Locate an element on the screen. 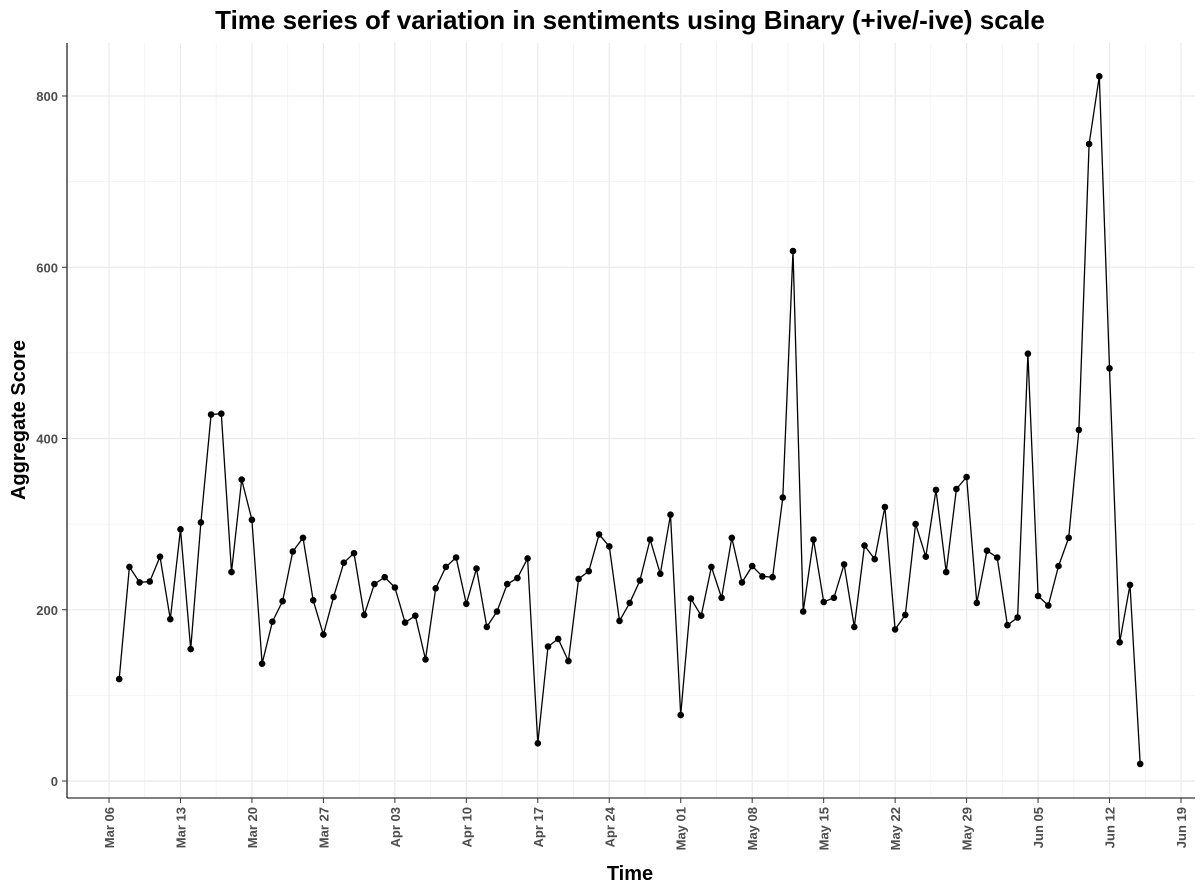 This screenshot has width=1200, height=893. y-axis-title: Aggregate Score is located at coordinates (19, 420).